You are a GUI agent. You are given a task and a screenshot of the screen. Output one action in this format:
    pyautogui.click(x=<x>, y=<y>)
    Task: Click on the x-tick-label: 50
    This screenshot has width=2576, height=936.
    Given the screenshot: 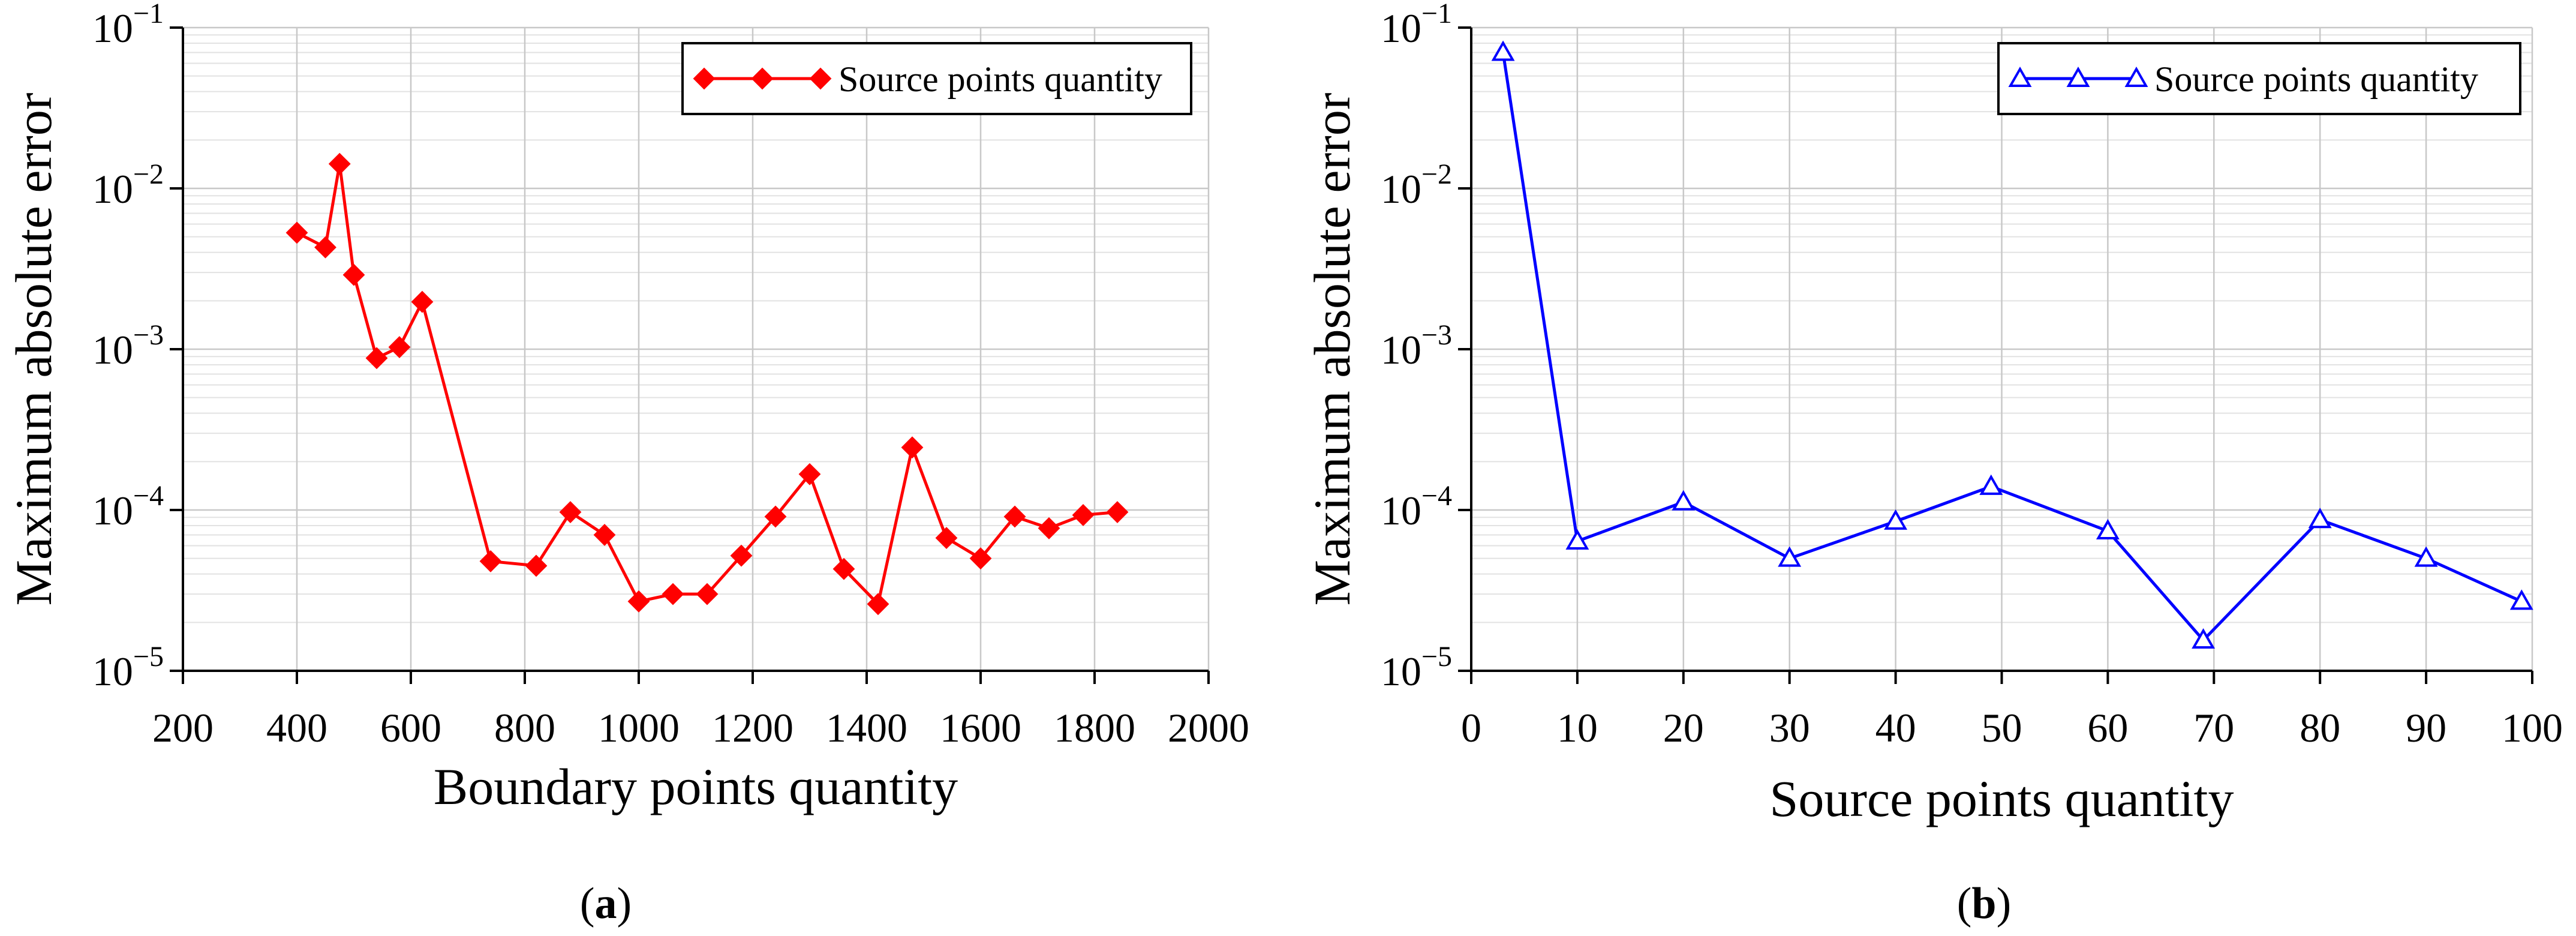 What is the action you would take?
    pyautogui.click(x=2002, y=728)
    